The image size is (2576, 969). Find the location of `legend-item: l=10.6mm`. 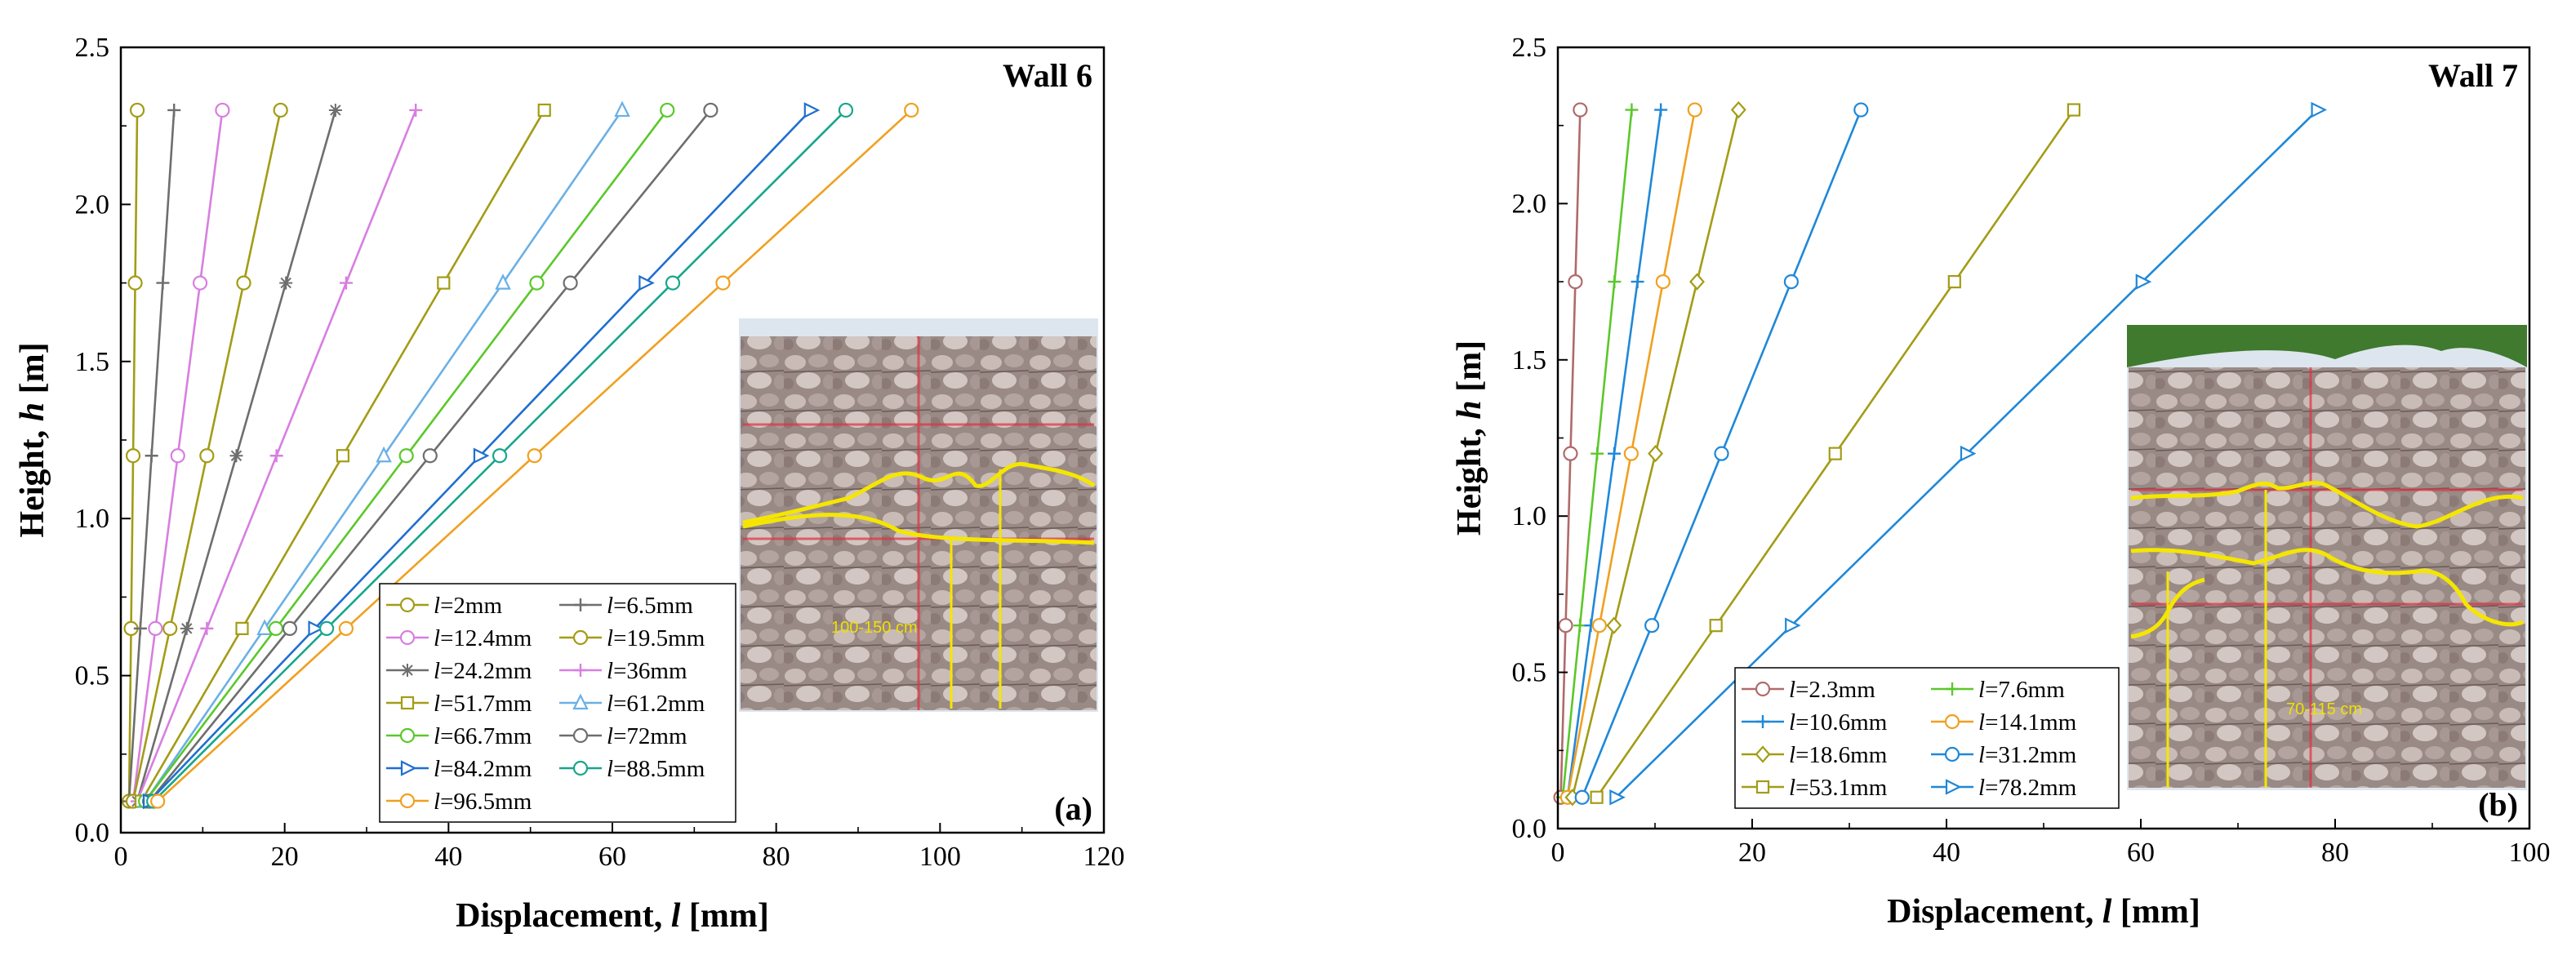

legend-item: l=10.6mm is located at coordinates (1815, 723).